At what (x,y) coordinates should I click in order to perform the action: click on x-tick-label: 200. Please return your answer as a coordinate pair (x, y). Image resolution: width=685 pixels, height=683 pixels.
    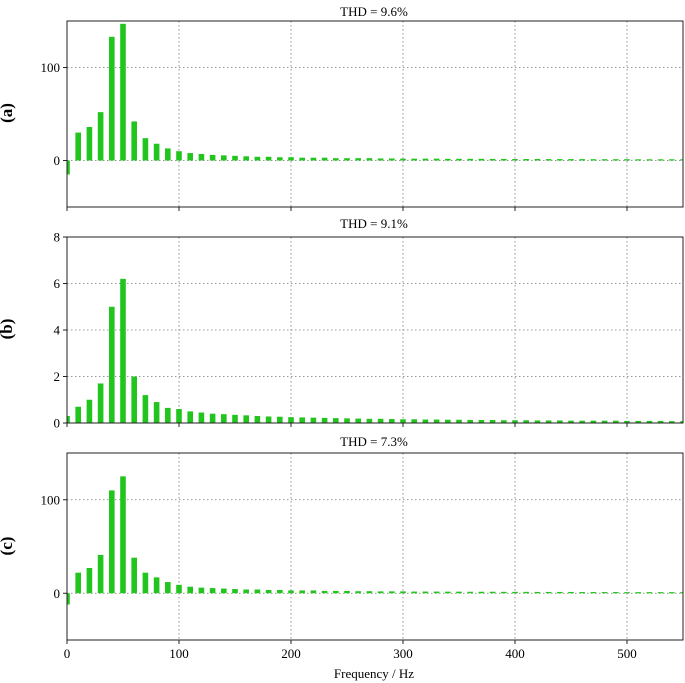
    Looking at the image, I should click on (291, 653).